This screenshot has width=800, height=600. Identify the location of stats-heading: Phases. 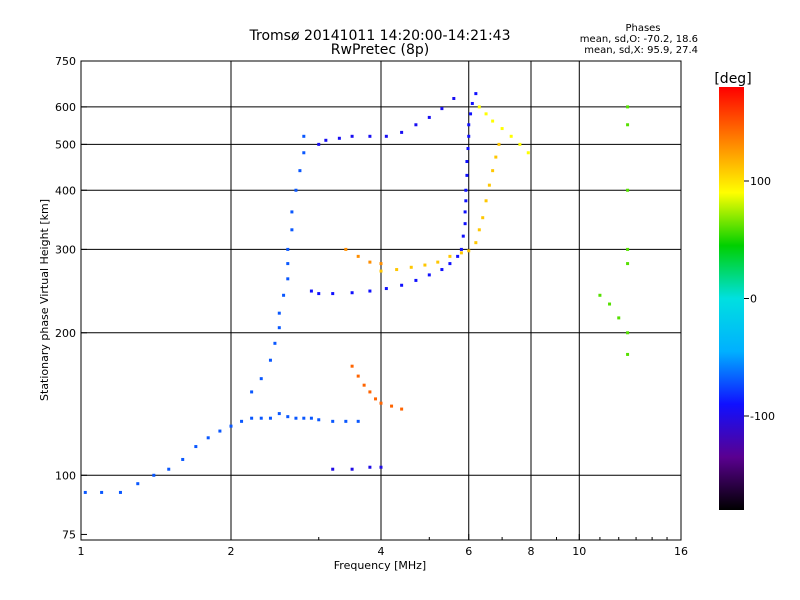
(642, 28).